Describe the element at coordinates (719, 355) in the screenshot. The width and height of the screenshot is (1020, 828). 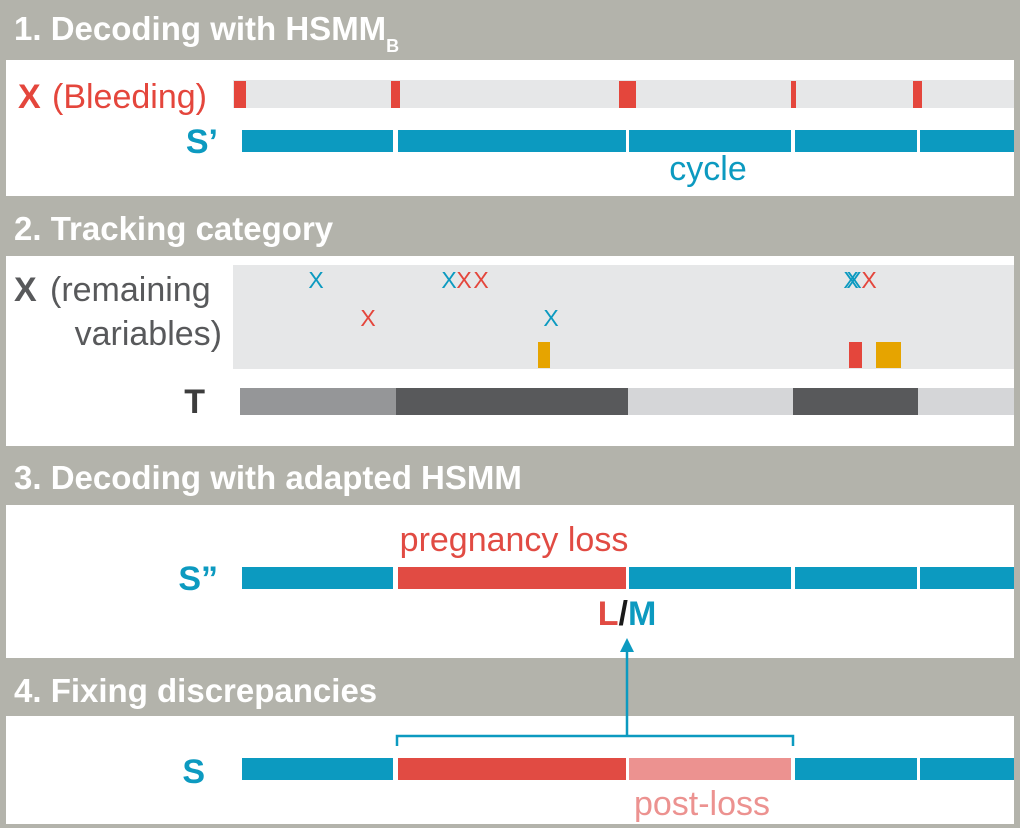
I see `variable-bar-marks` at that location.